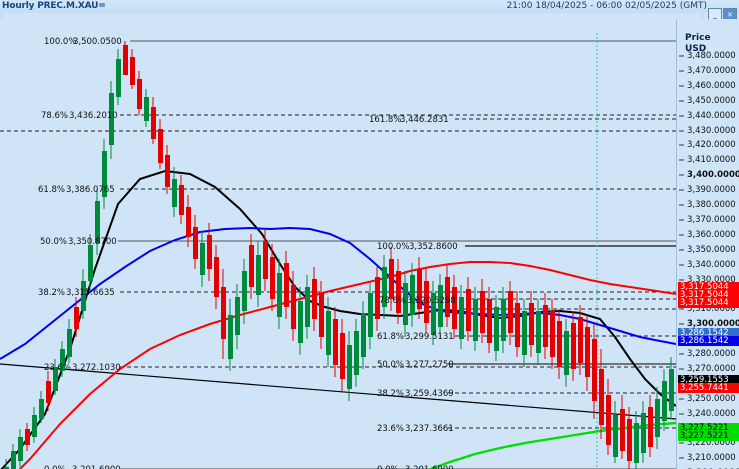 This screenshot has height=469, width=739. I want to click on axis-tick-label: 3,220.0000, so click(711, 443).